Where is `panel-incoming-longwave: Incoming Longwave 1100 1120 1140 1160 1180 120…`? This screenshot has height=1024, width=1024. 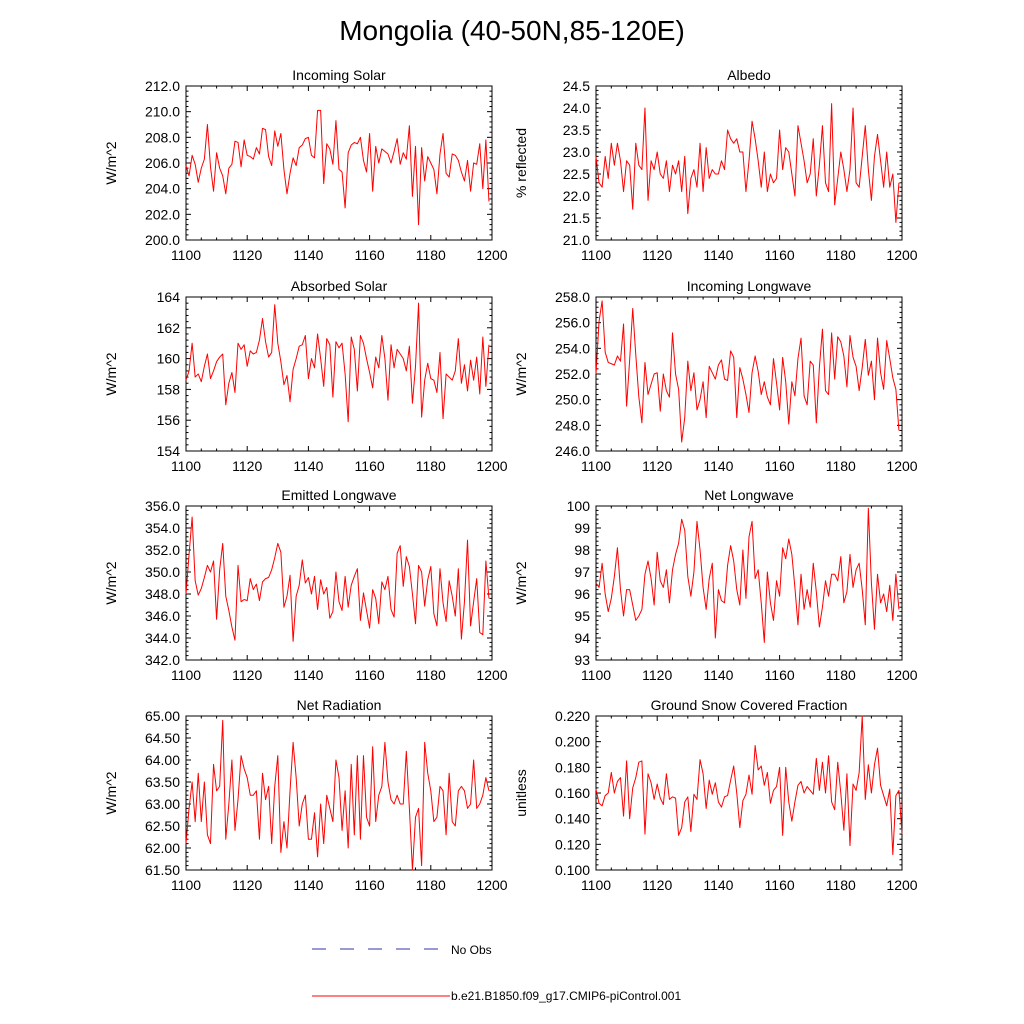 panel-incoming-longwave: Incoming Longwave 1100 1120 1140 1160 1180 120… is located at coordinates (715, 376).